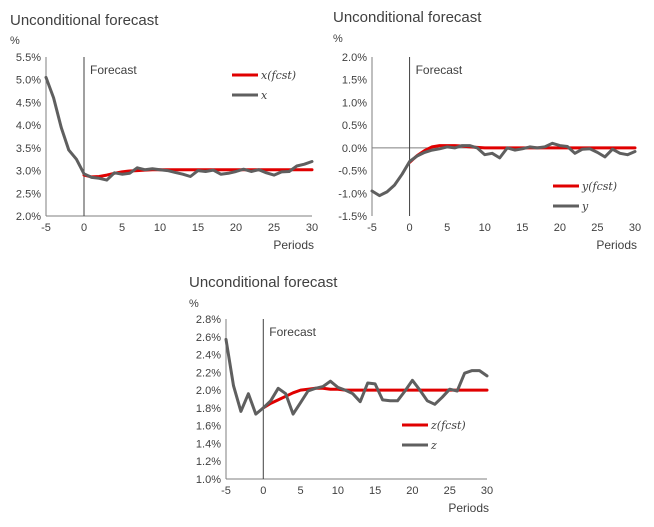 Image resolution: width=654 pixels, height=527 pixels. Describe the element at coordinates (208, 444) in the screenshot. I see `y-tick-label: 1.4%` at that location.